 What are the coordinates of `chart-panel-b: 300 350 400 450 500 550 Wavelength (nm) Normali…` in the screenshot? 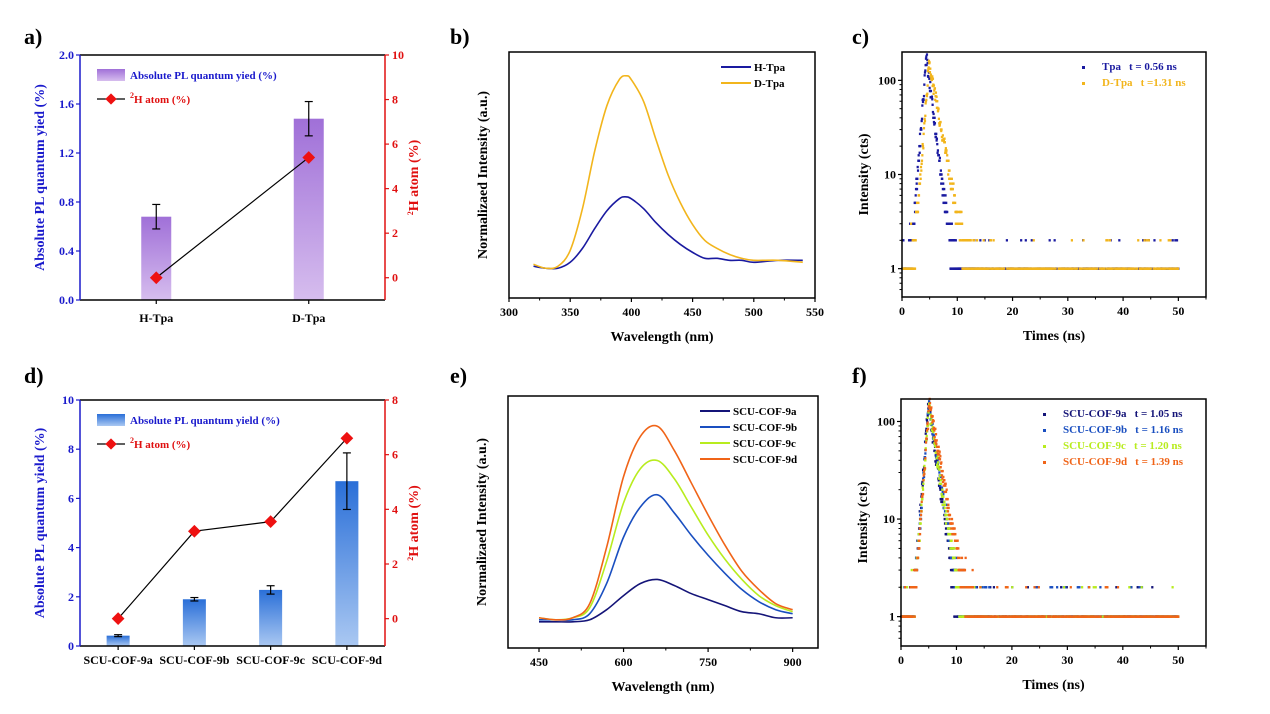 It's located at (650, 198).